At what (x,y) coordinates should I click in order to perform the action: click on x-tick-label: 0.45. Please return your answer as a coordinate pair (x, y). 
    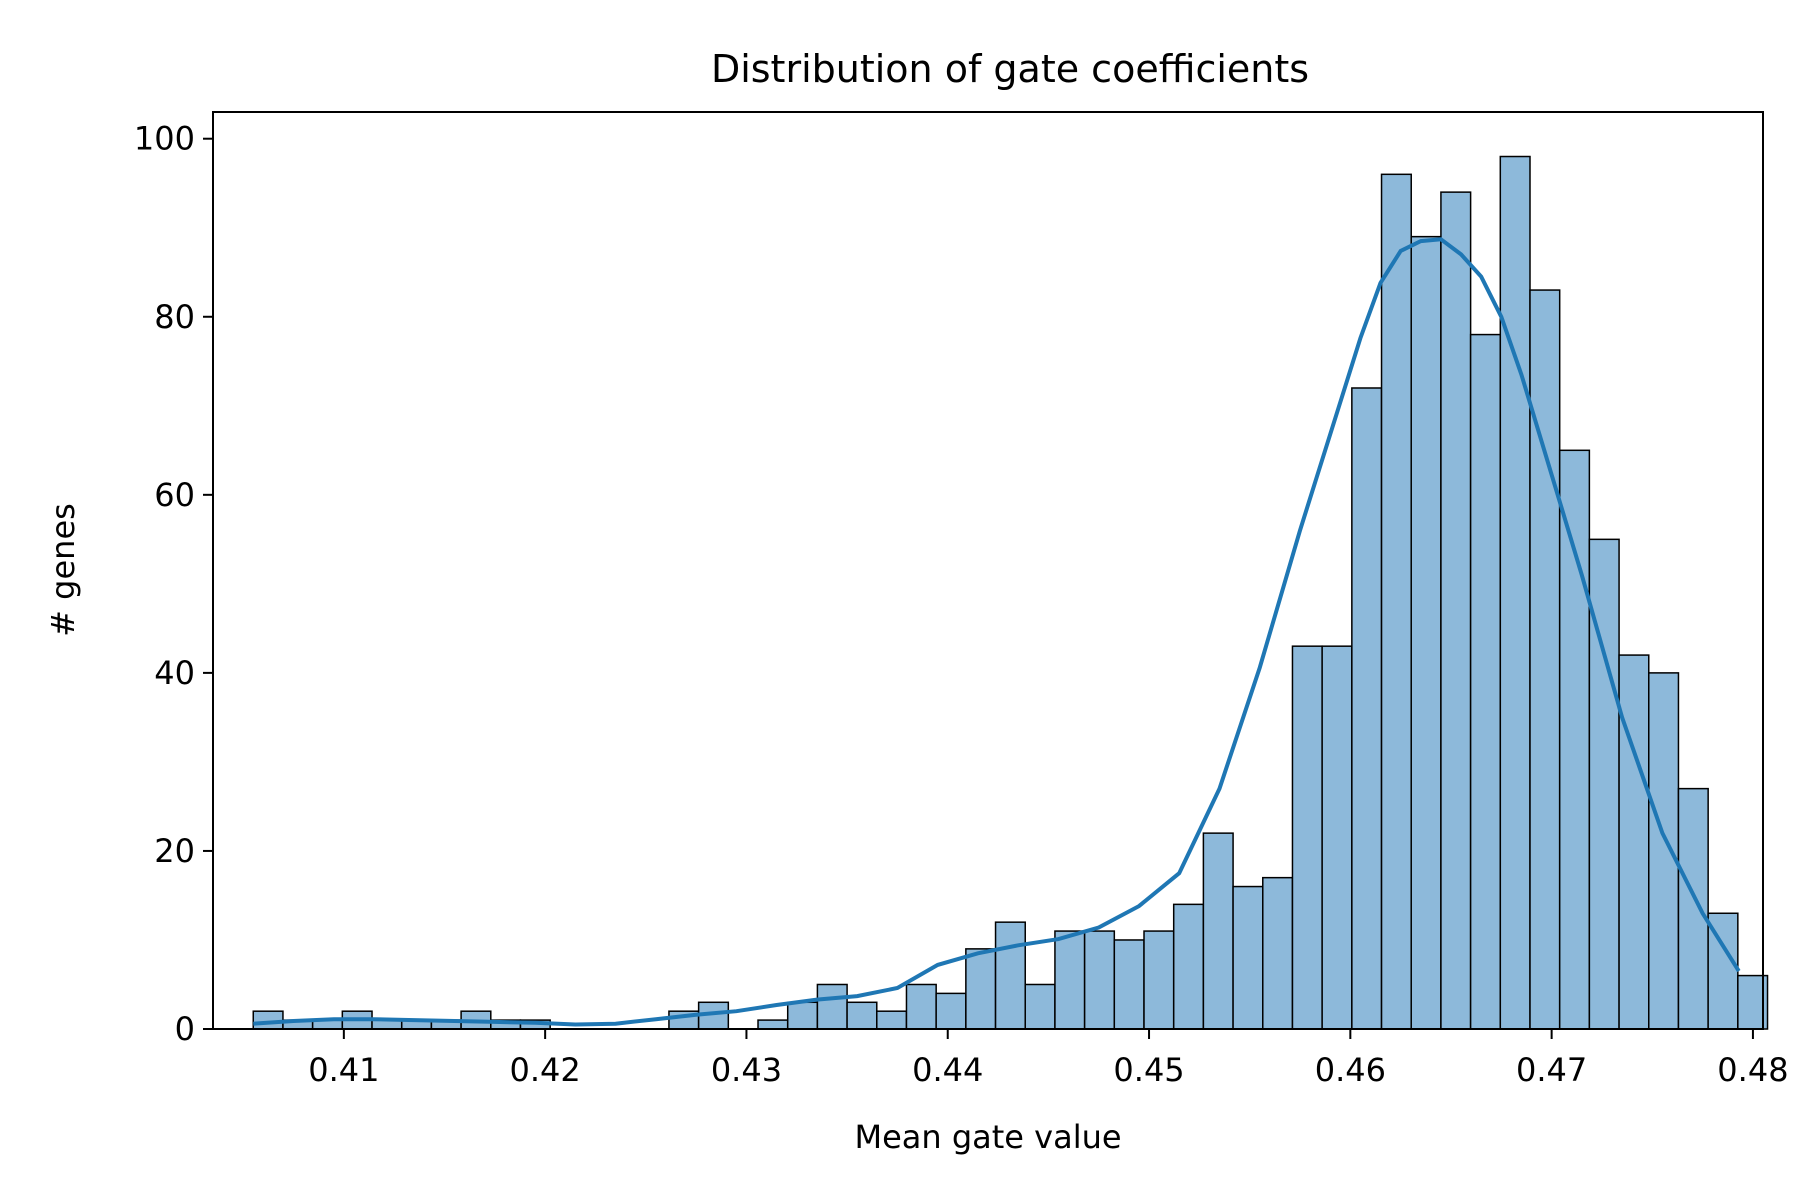
    Looking at the image, I should click on (1148, 1070).